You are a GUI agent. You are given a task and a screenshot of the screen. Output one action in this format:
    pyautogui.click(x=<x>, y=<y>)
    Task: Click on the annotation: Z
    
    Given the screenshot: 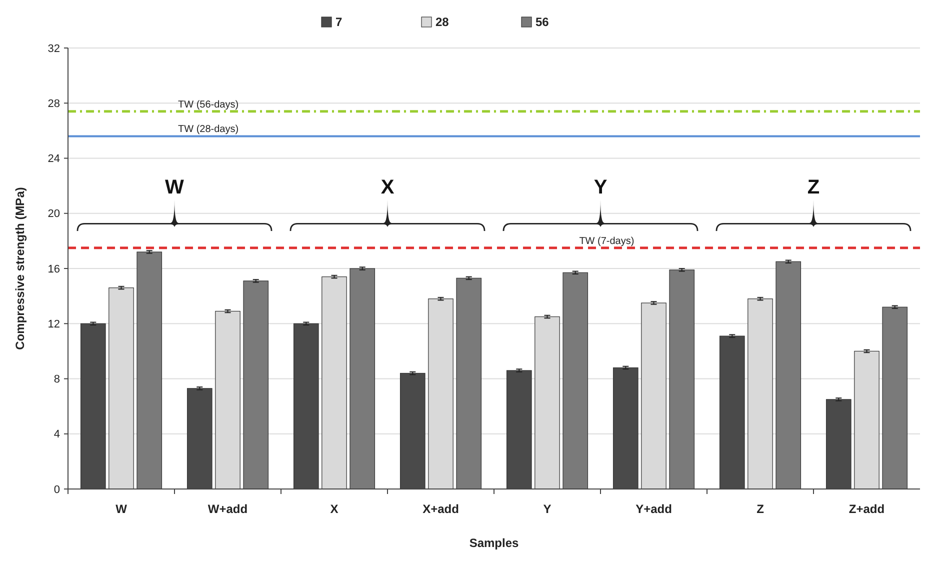 What is the action you would take?
    pyautogui.click(x=813, y=187)
    